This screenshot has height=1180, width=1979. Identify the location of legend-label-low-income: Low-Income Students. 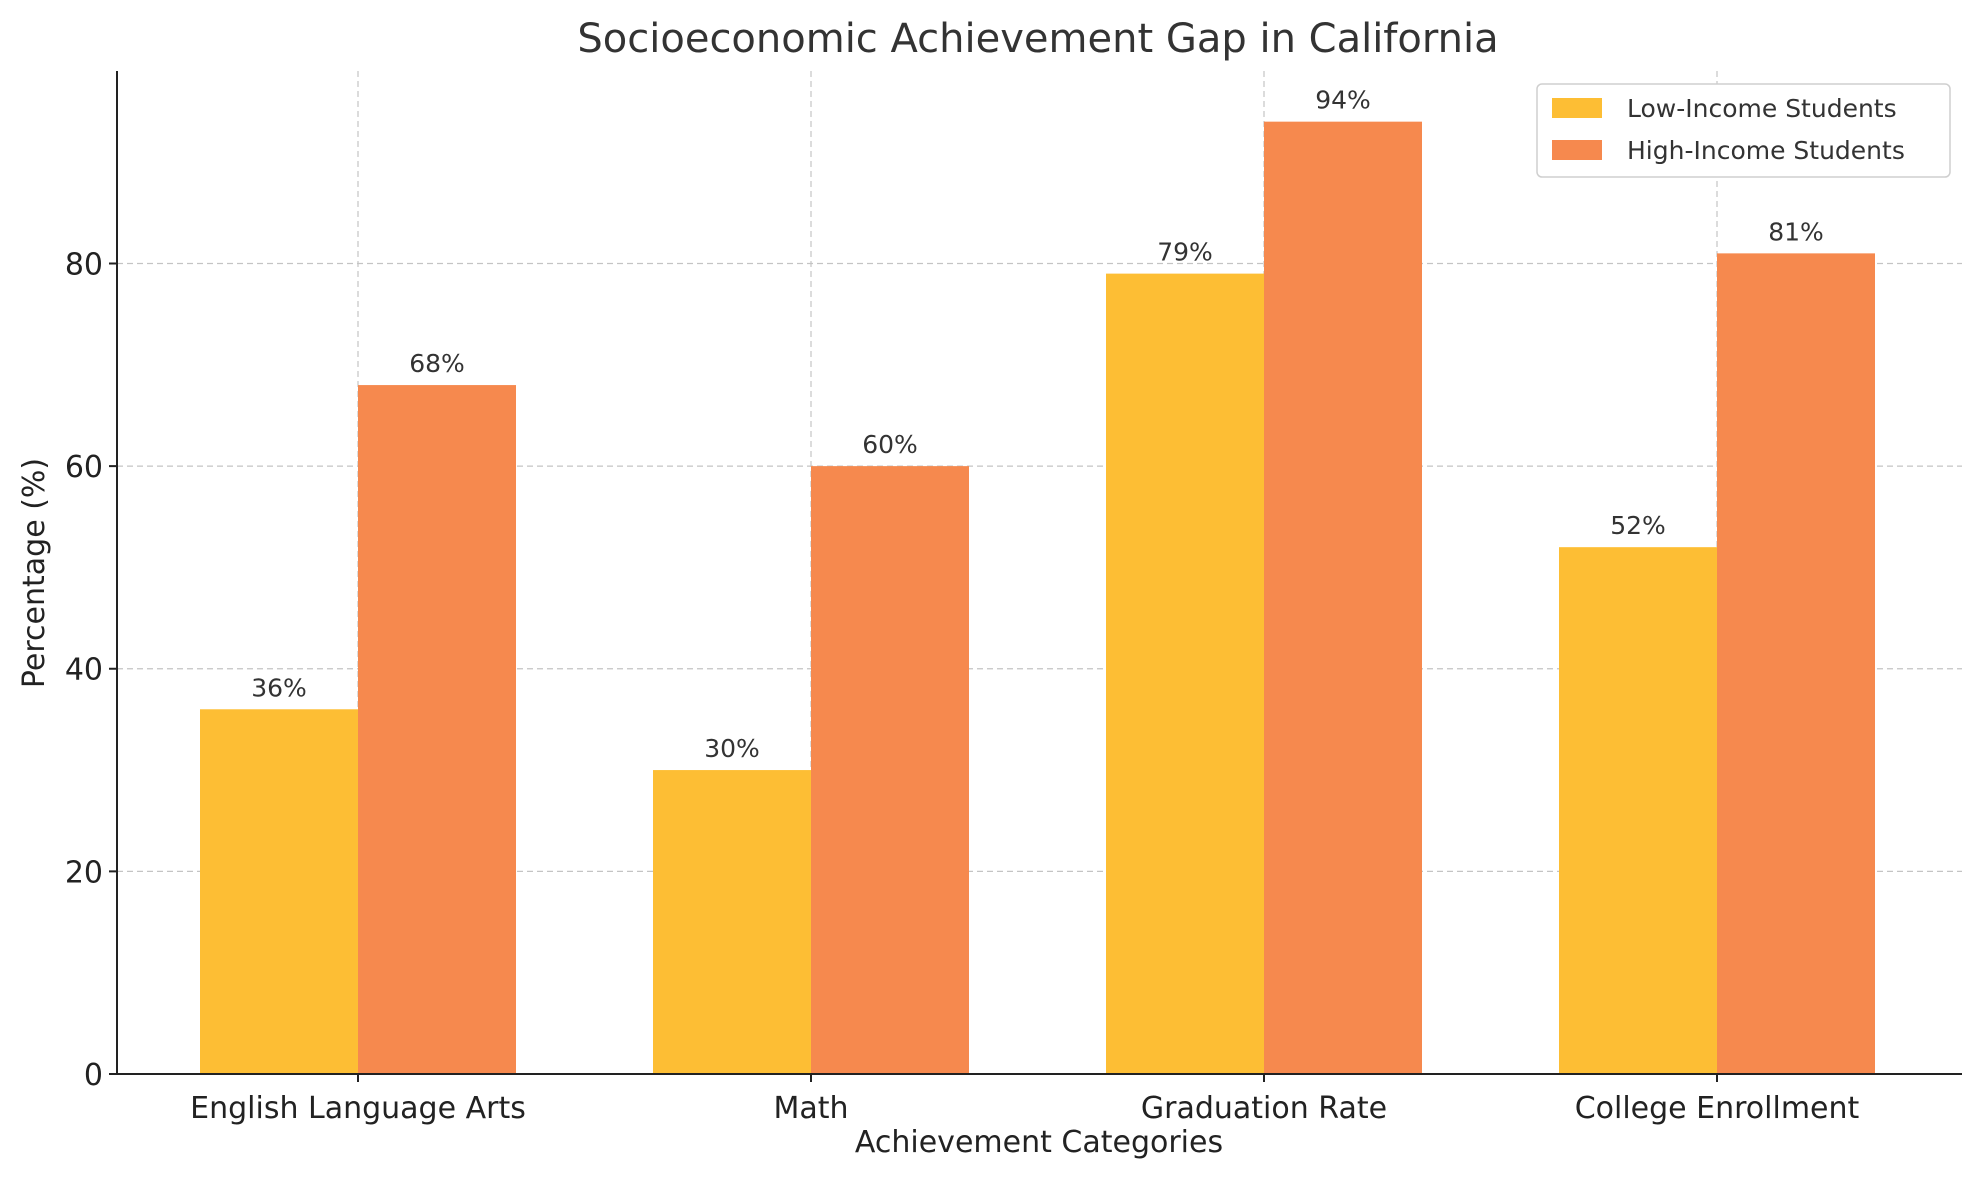
(1762, 108).